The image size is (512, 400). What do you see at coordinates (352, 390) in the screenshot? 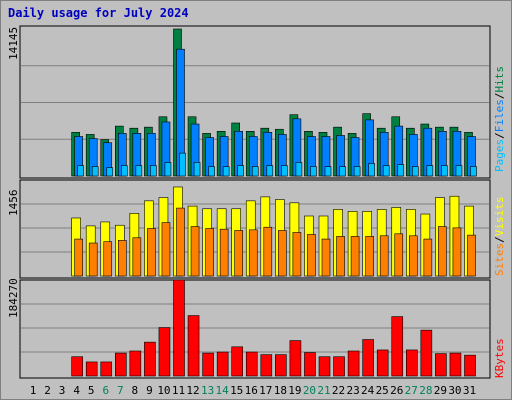
I see `x-label-day-23: 23` at bounding box center [352, 390].